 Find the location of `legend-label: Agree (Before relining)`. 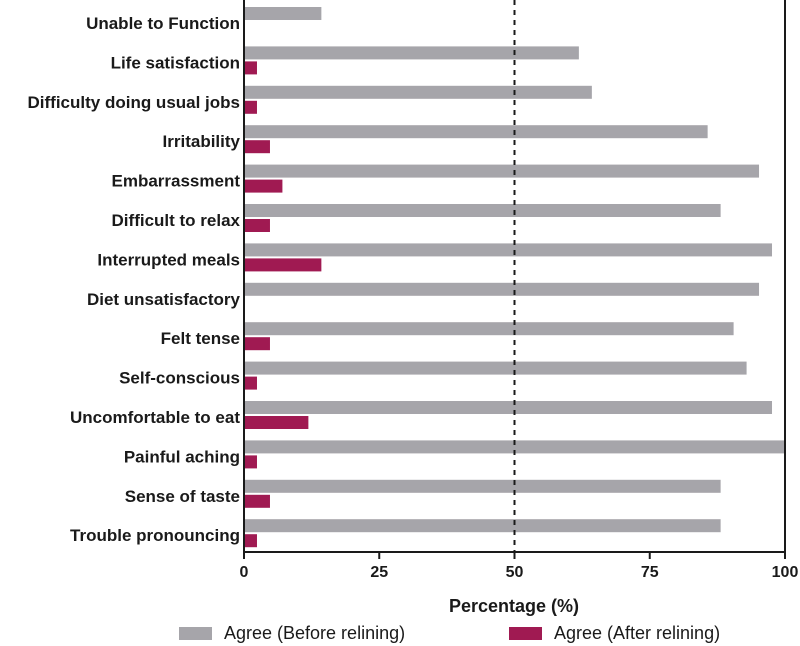

legend-label: Agree (Before relining) is located at coordinates (314, 633).